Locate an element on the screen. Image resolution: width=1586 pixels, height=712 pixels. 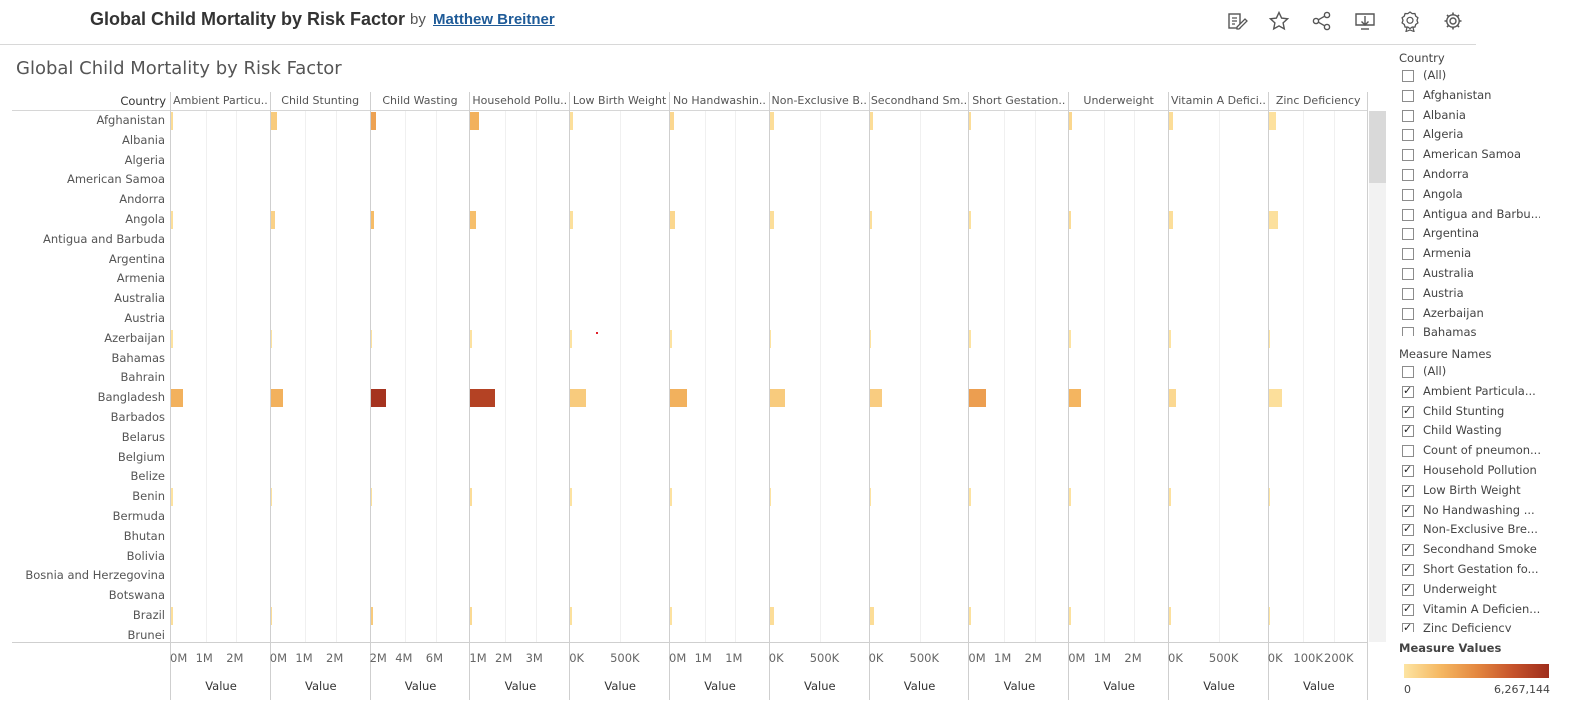
country-filter-item: Albania is located at coordinates (1471, 117).